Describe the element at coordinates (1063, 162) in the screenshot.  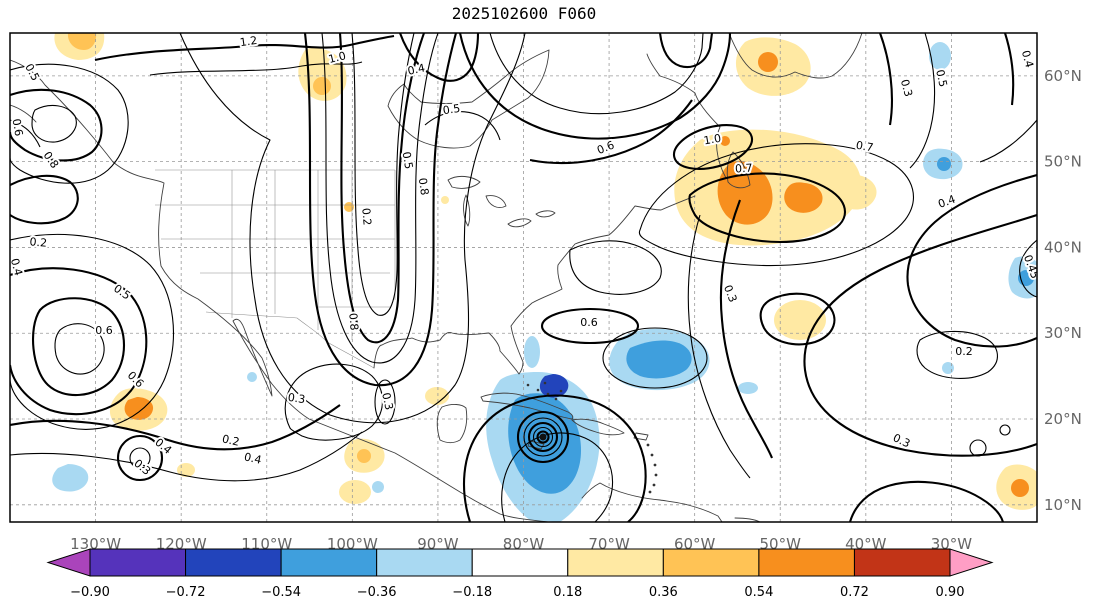
I see `latitude-tick-label: 50°N` at that location.